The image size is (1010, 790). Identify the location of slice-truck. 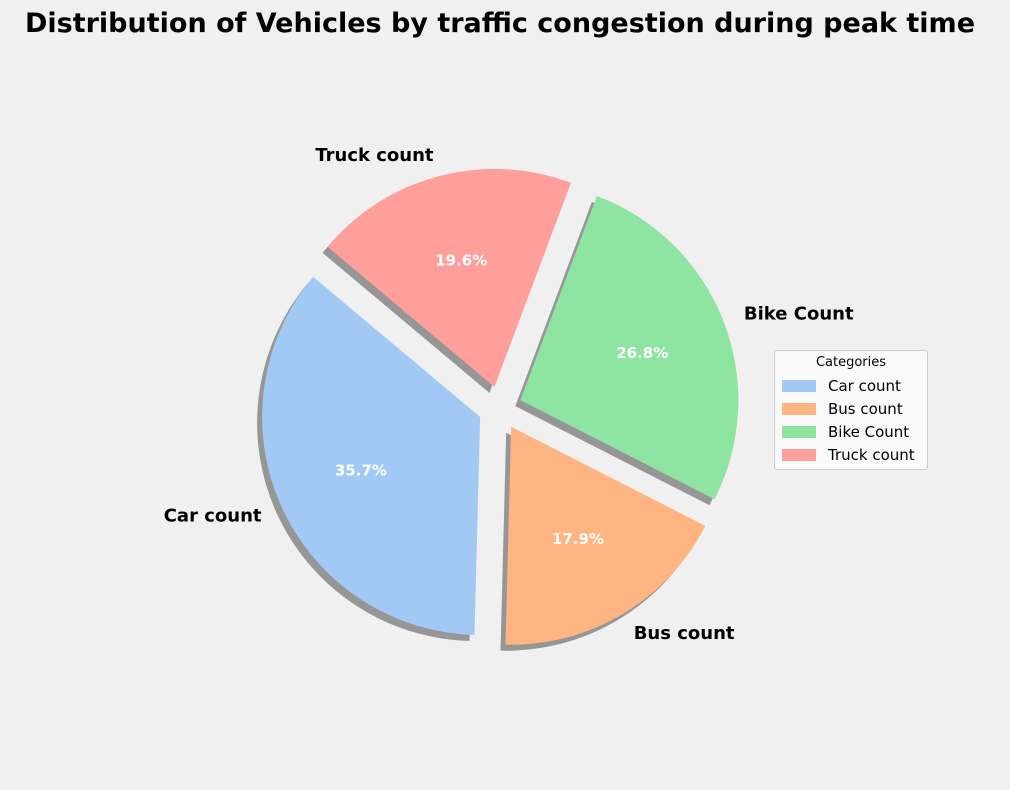
(449, 277).